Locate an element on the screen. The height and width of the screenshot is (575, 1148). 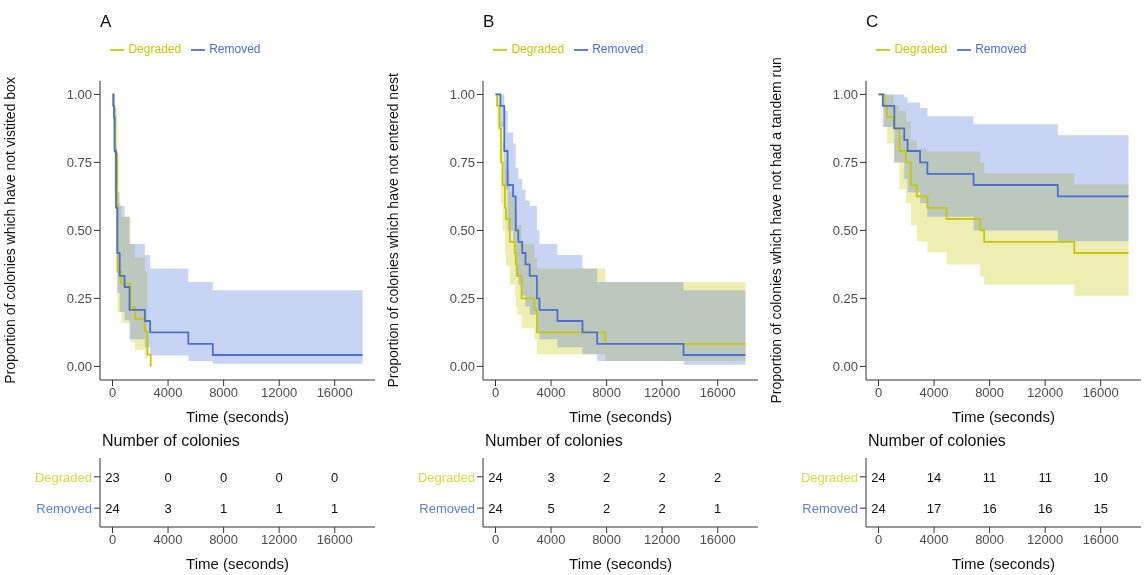
data-label: 10 is located at coordinates (1100, 477).